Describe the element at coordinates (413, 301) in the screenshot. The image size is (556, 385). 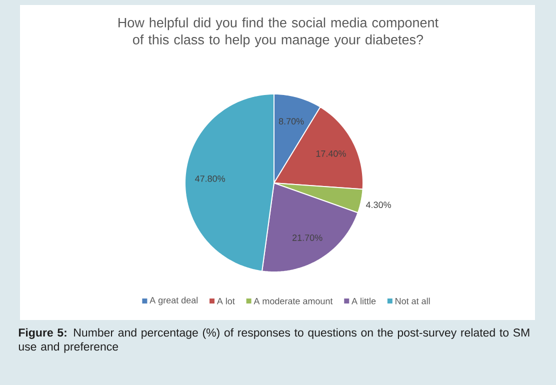
I see `legend-label: Not at all` at that location.